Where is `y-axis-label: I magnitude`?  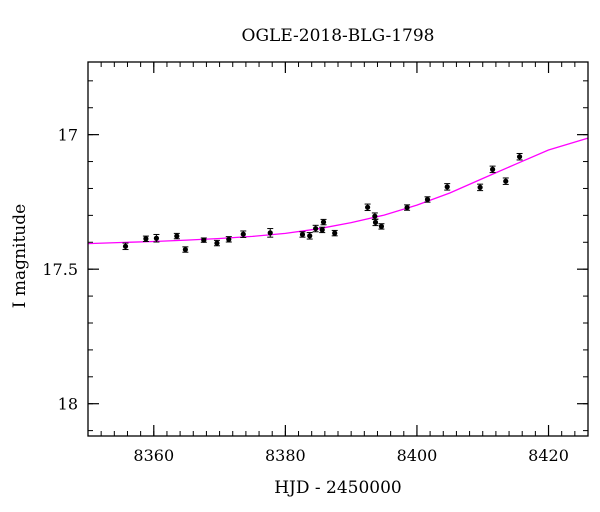 y-axis-label: I magnitude is located at coordinates (20, 256).